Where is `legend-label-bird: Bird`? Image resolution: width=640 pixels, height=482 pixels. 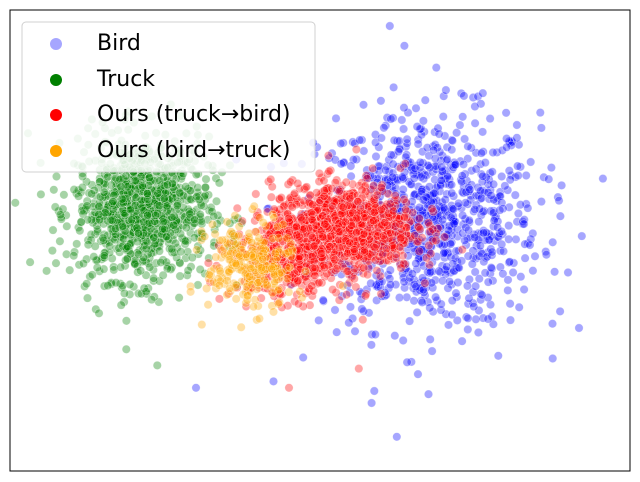
legend-label-bird: Bird is located at coordinates (119, 43).